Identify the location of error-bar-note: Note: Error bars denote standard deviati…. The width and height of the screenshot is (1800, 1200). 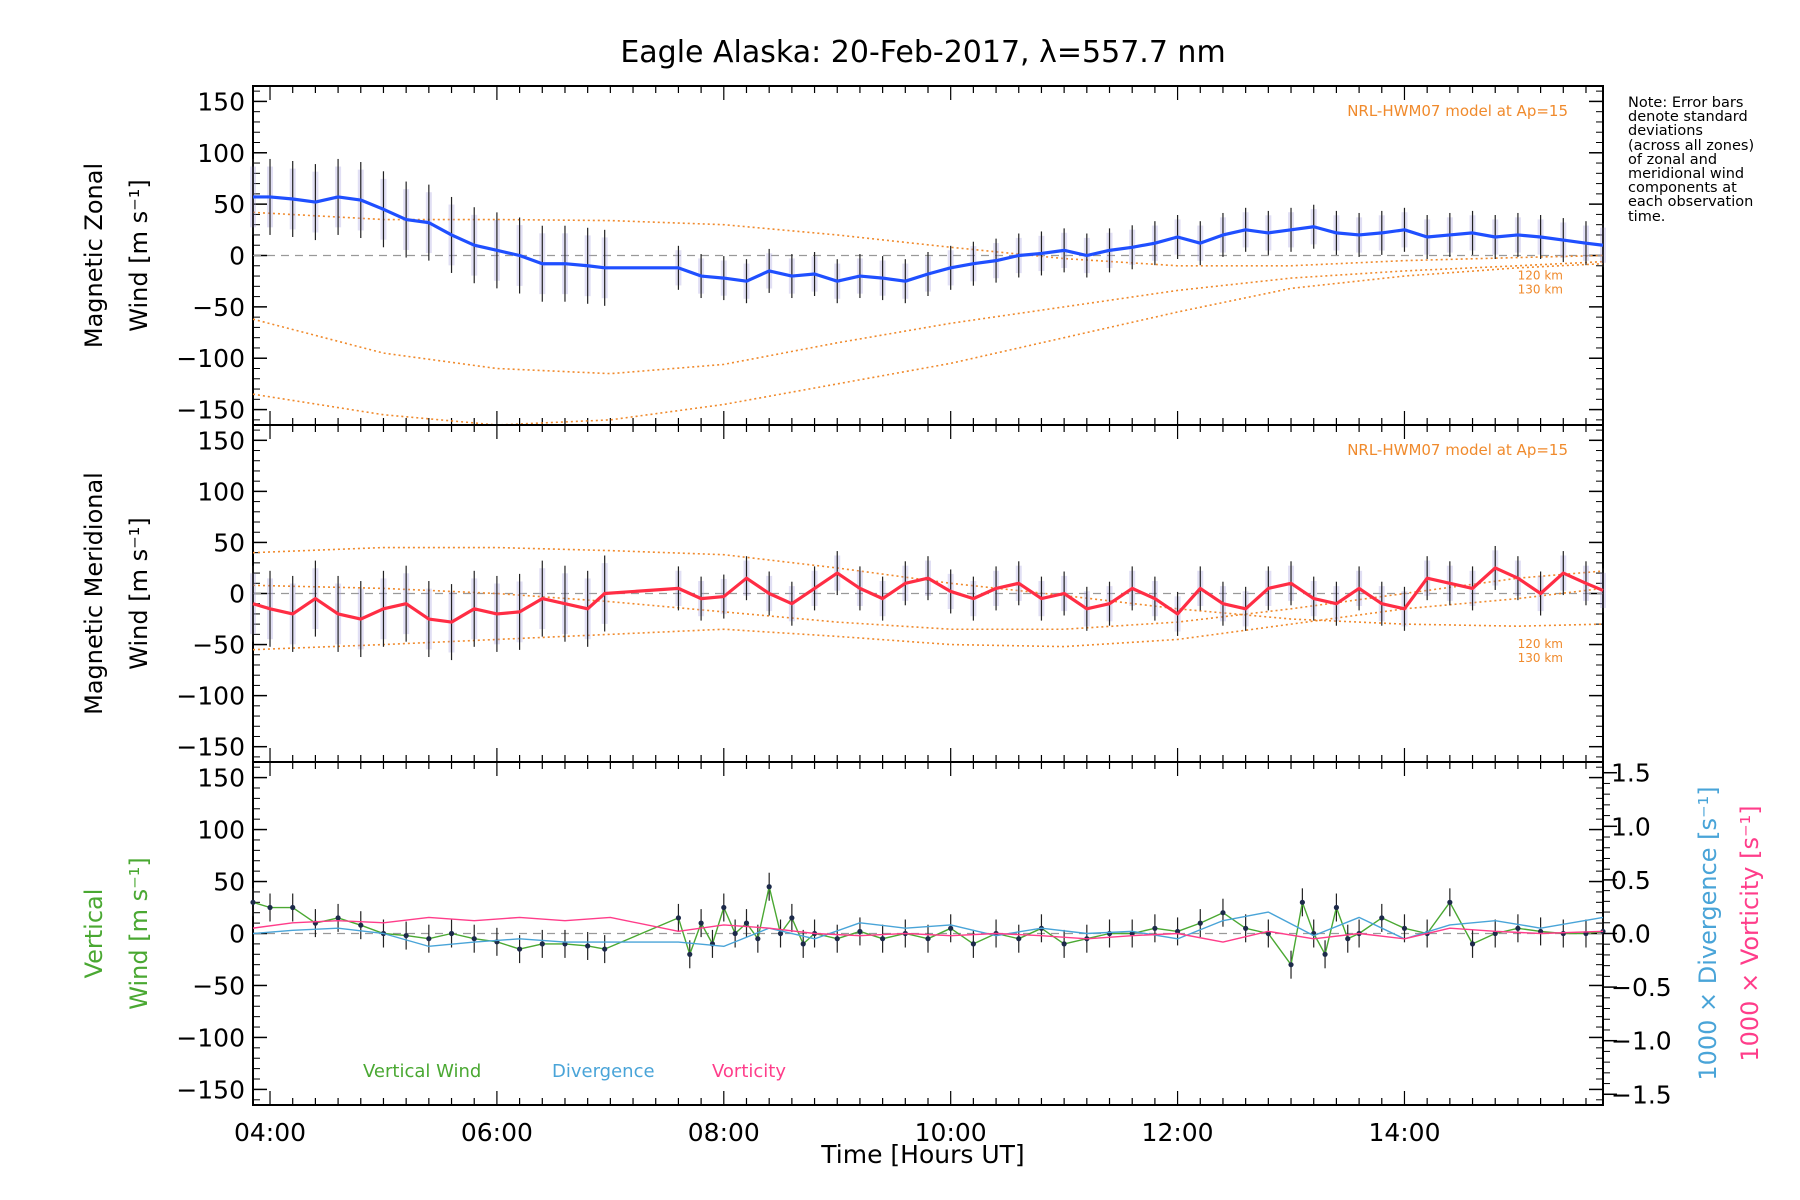
(1691, 160).